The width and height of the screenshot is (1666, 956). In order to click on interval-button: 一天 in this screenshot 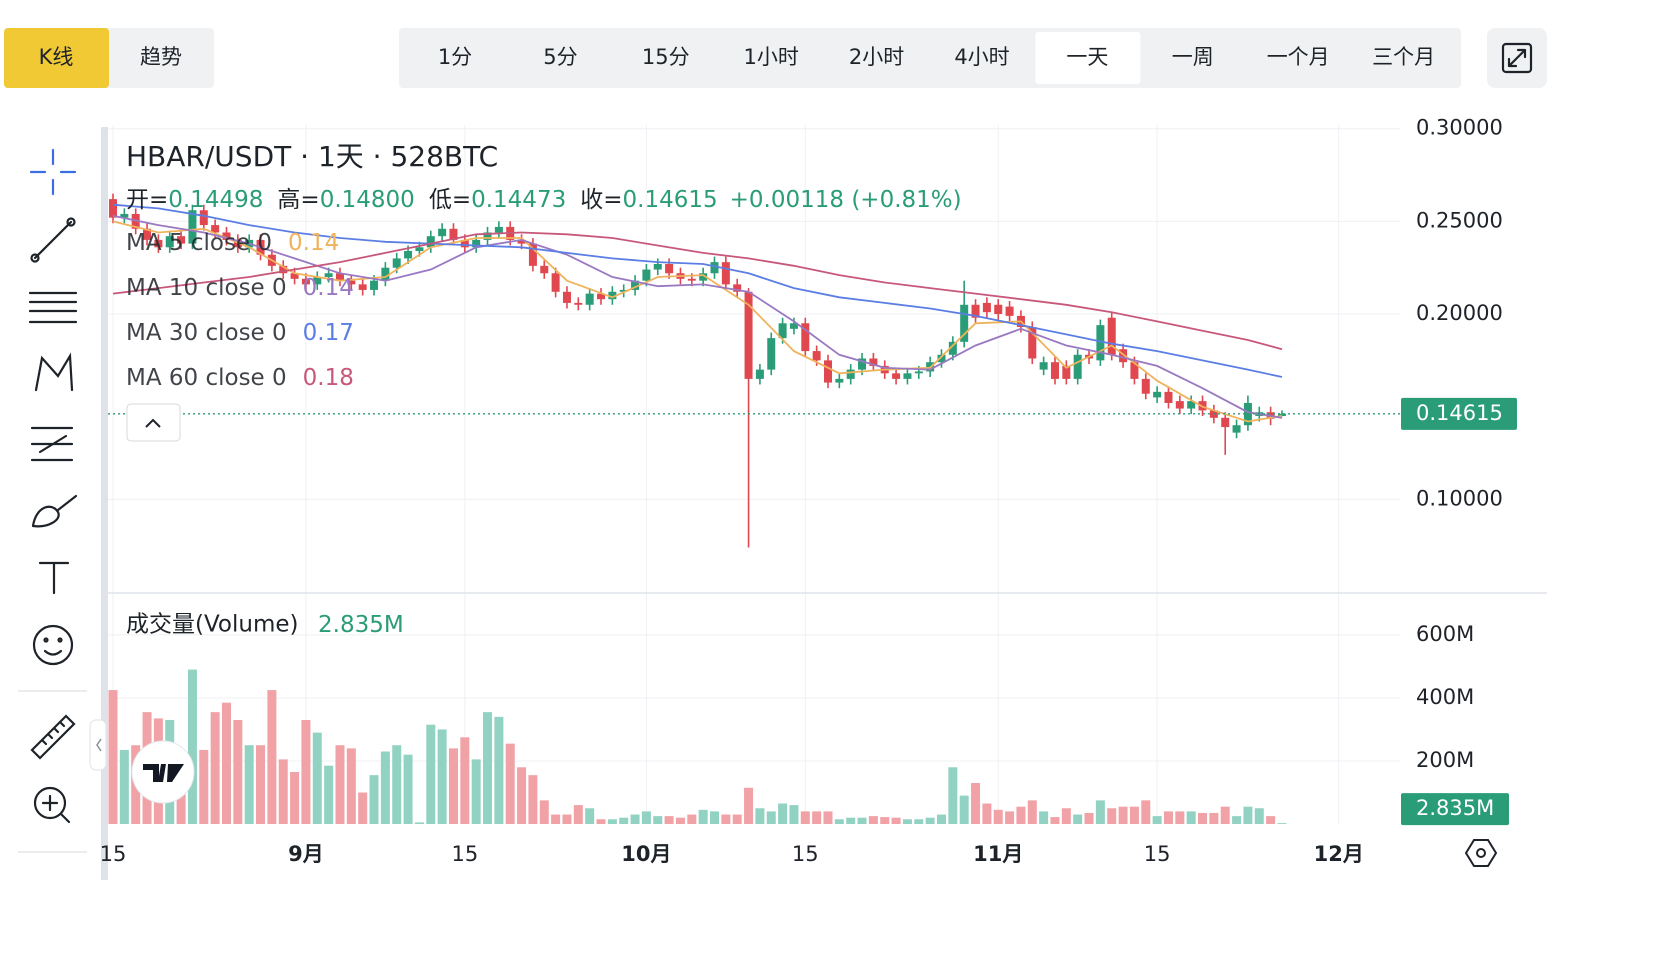, I will do `click(1087, 57)`.